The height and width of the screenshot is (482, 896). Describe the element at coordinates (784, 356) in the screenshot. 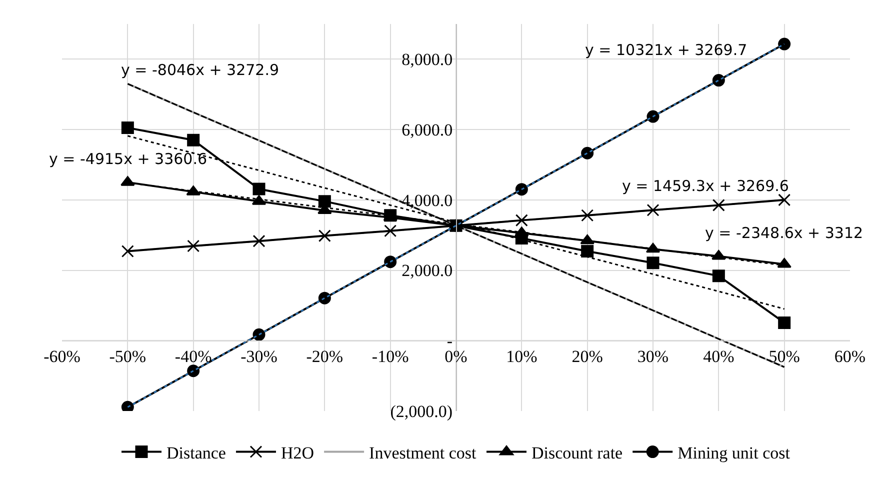

I see `x-tick-label: 50%` at that location.